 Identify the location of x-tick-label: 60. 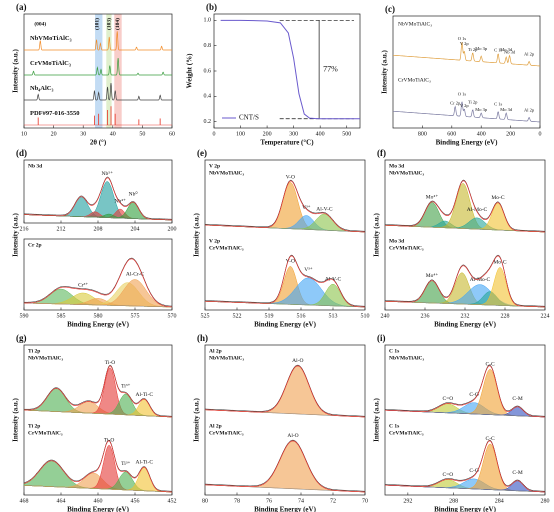
(172, 134).